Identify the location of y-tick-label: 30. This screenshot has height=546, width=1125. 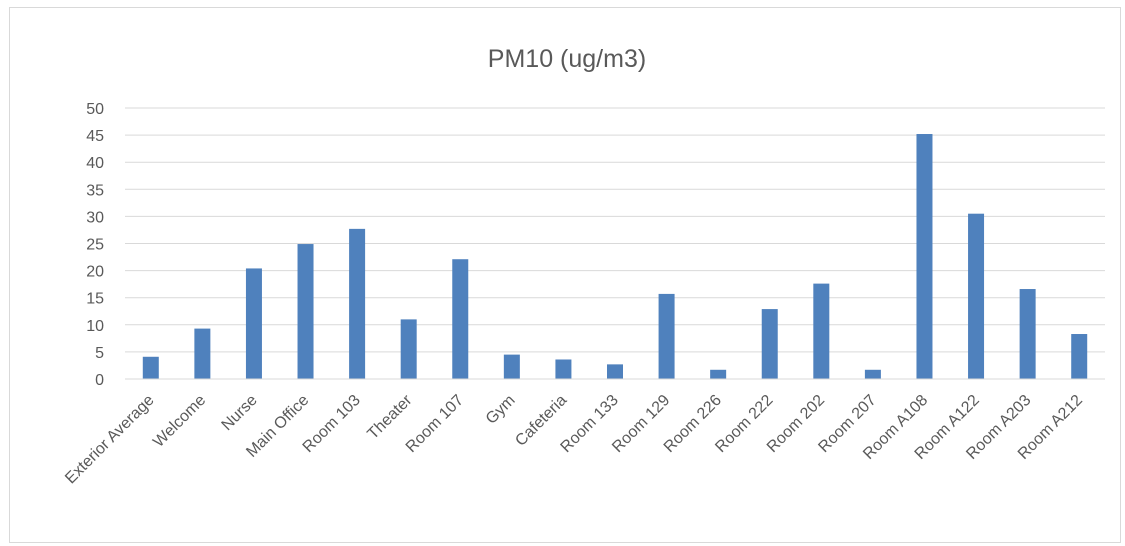
(95, 217).